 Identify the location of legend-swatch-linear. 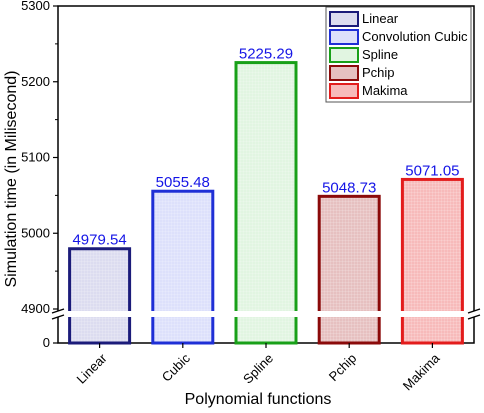
(344, 19).